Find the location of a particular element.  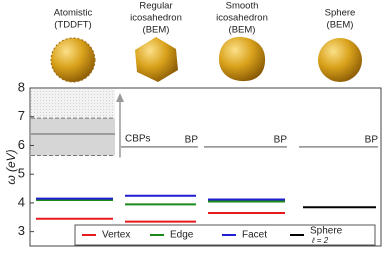

cbp-arrowhead is located at coordinates (120, 97).